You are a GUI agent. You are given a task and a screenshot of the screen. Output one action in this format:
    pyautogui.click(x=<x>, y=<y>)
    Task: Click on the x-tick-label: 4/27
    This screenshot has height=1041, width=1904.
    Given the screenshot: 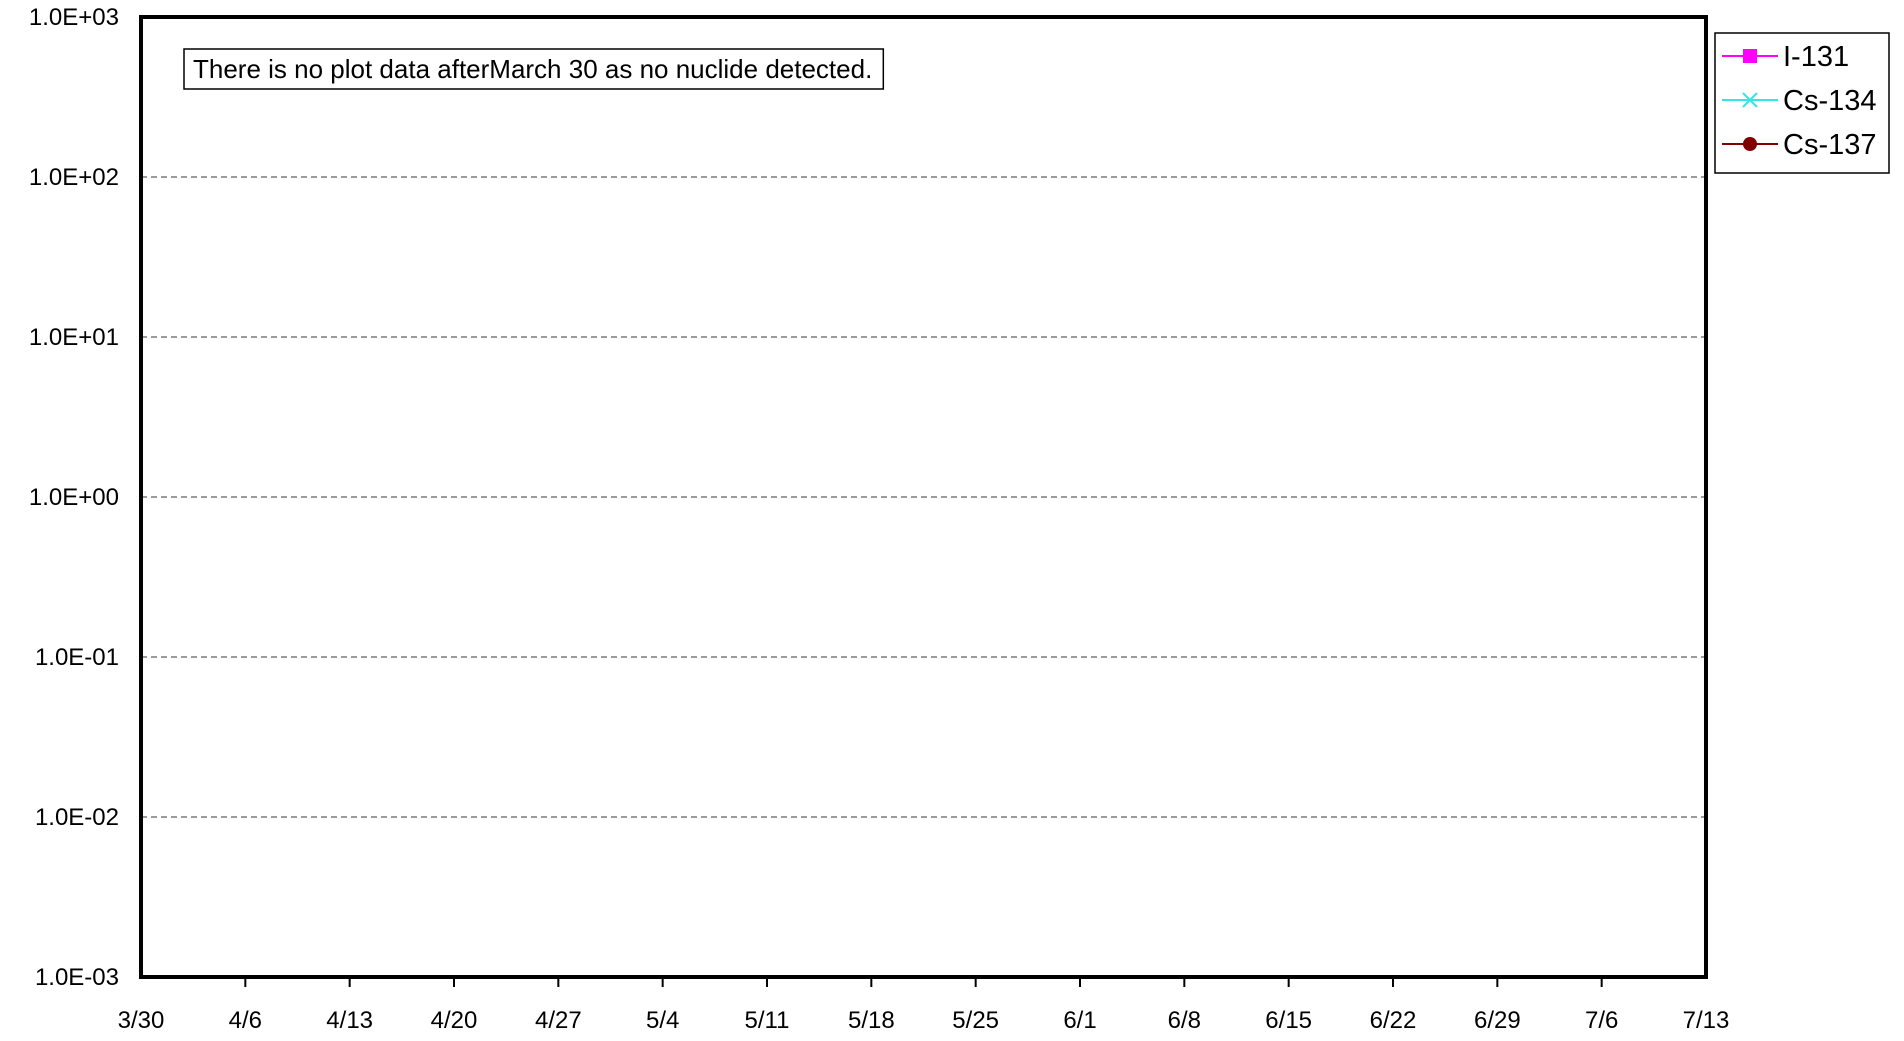 What is the action you would take?
    pyautogui.click(x=558, y=1020)
    